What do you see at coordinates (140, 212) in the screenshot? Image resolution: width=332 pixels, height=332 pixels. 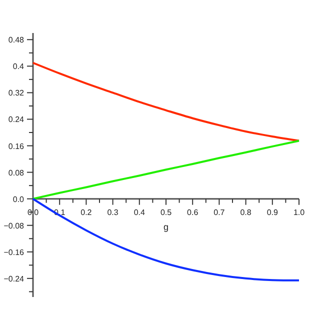 I see `x-tick-label: 0.4` at bounding box center [140, 212].